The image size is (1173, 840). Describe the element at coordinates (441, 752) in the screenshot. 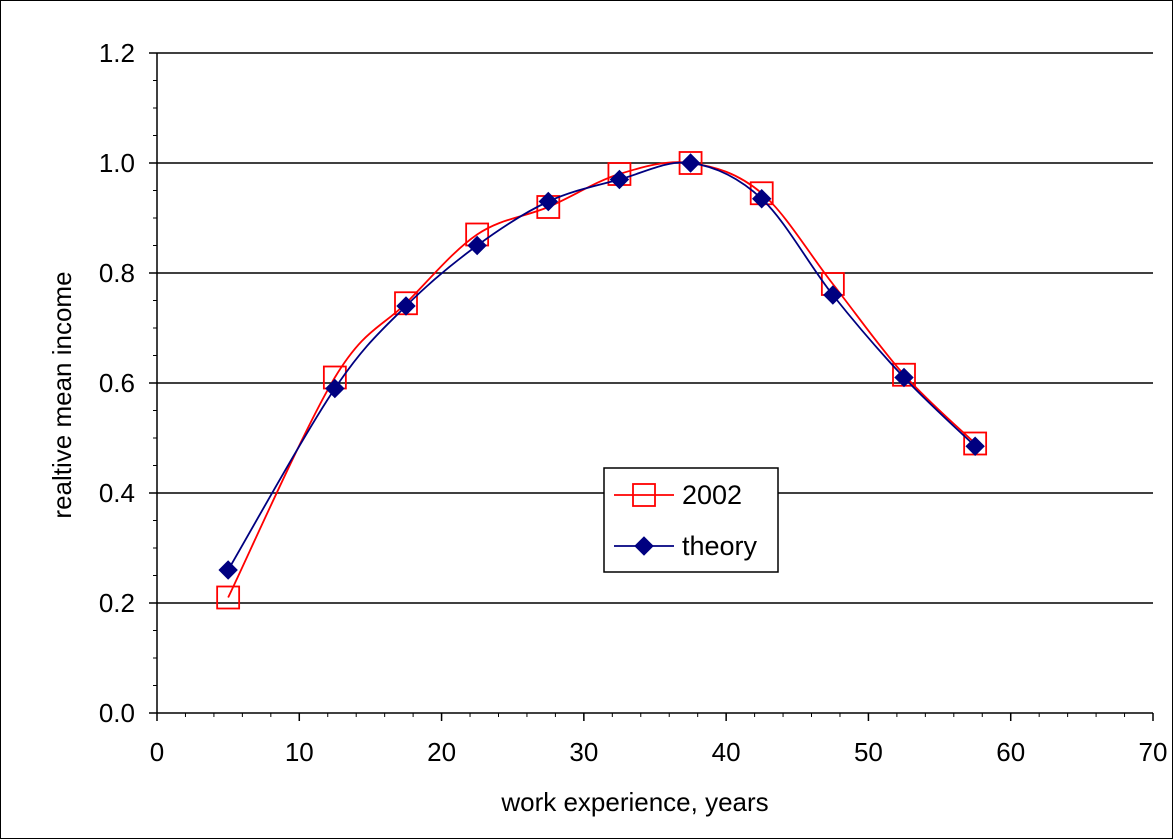

I see `x-tick-label: 20` at that location.